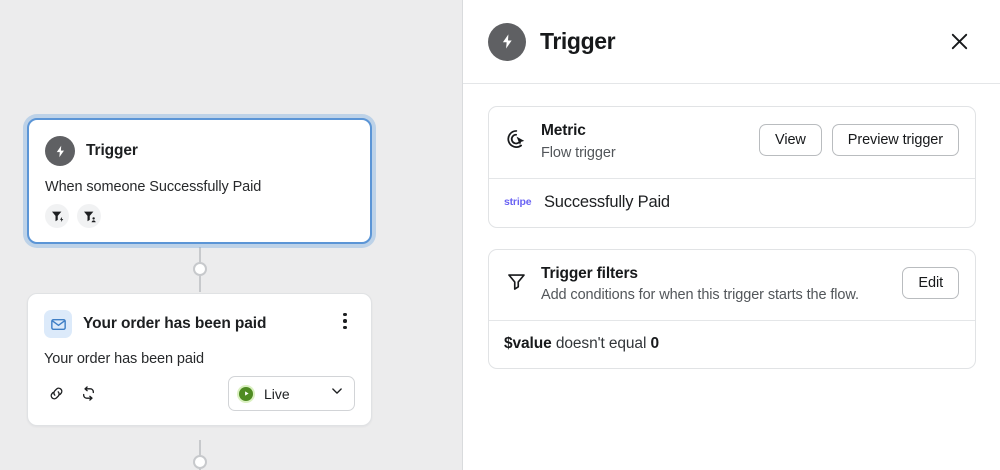 The width and height of the screenshot is (1000, 470). Describe the element at coordinates (200, 269) in the screenshot. I see `connector-node-top` at that location.